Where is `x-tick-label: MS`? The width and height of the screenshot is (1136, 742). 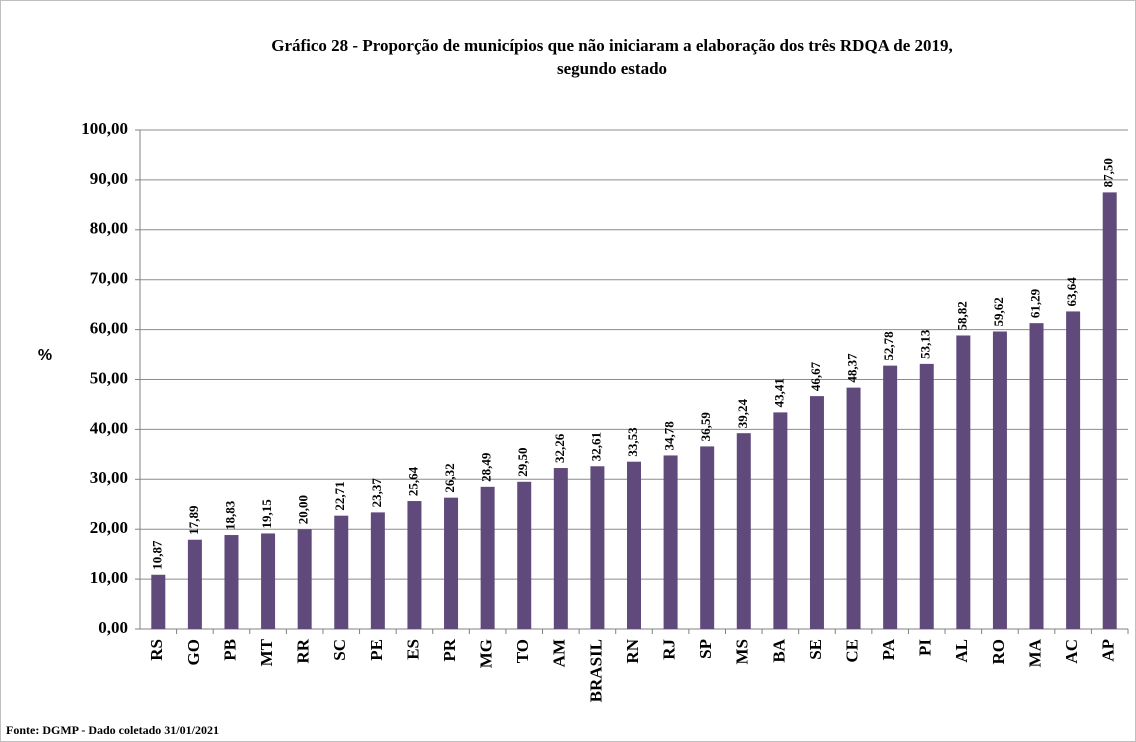 x-tick-label: MS is located at coordinates (742, 652).